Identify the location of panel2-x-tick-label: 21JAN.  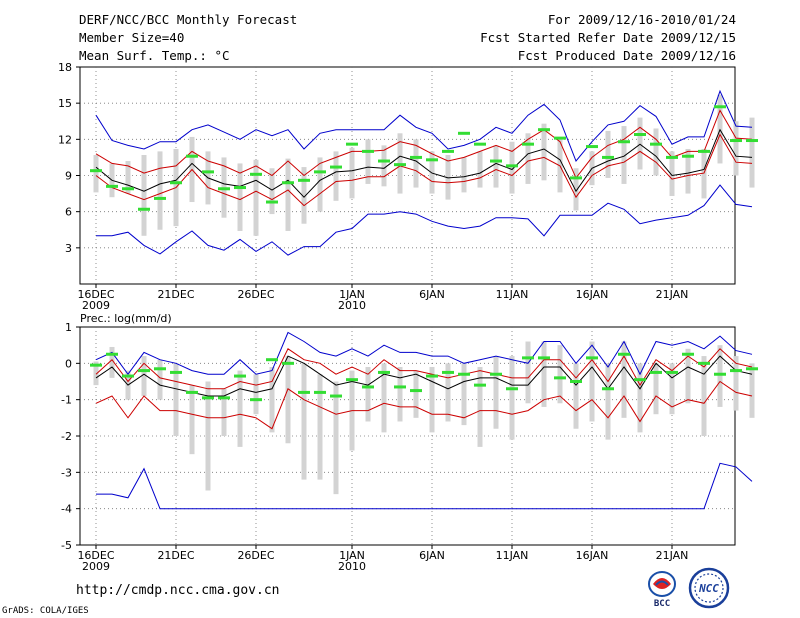
(672, 555).